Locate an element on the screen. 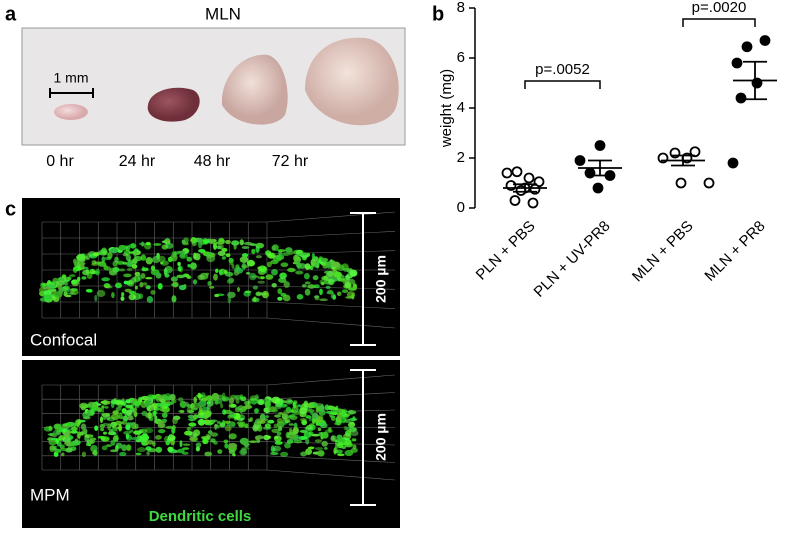  lymph-node is located at coordinates (71, 112).